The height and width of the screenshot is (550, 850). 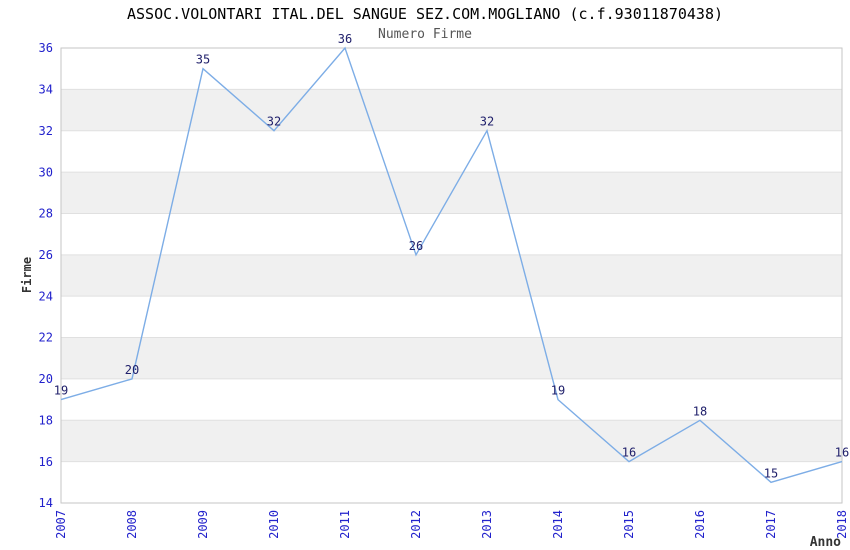 I want to click on y-tick-label: 34, so click(x=46, y=90).